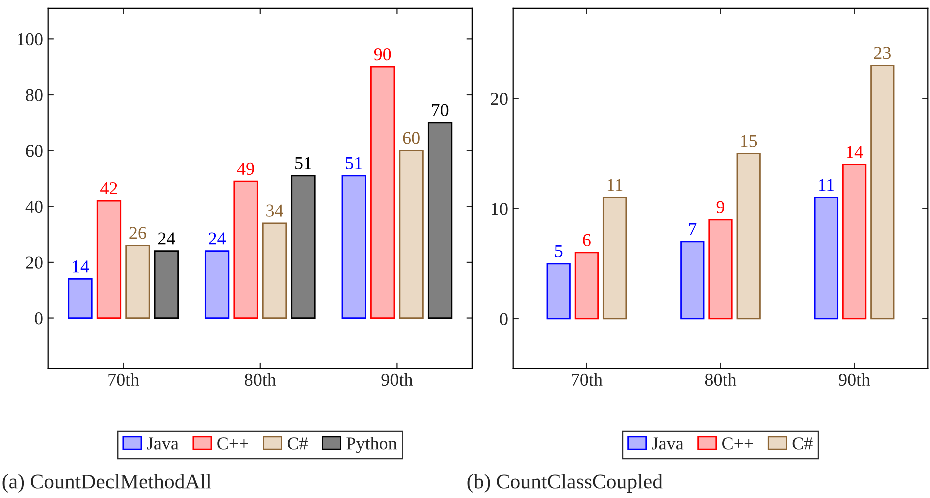  Describe the element at coordinates (109, 188) in the screenshot. I see `data-label: 42` at that location.